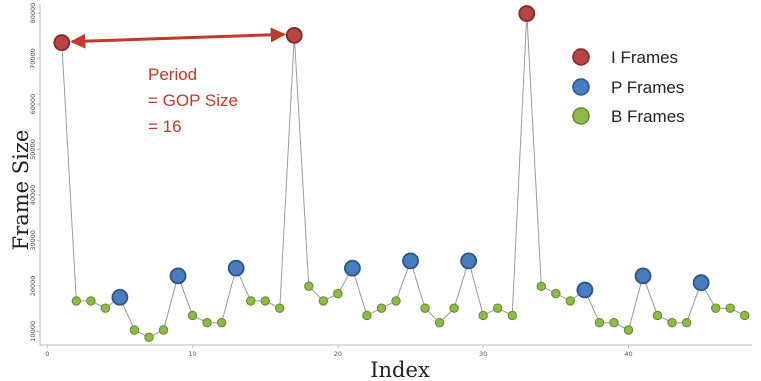 This screenshot has width=761, height=381. I want to click on x-axis-ticks: 0 10 20 30 40, so click(339, 351).